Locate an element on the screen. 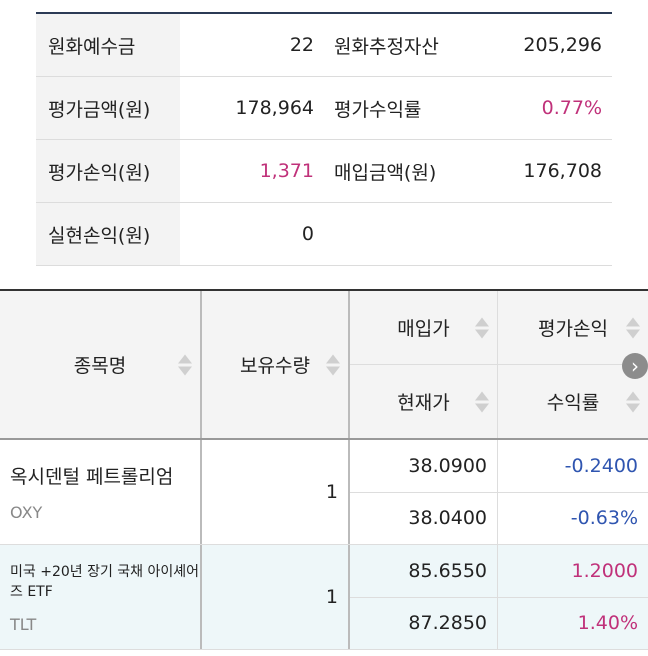 The height and width of the screenshot is (656, 648). buy-price: 38.0900 is located at coordinates (423, 466).